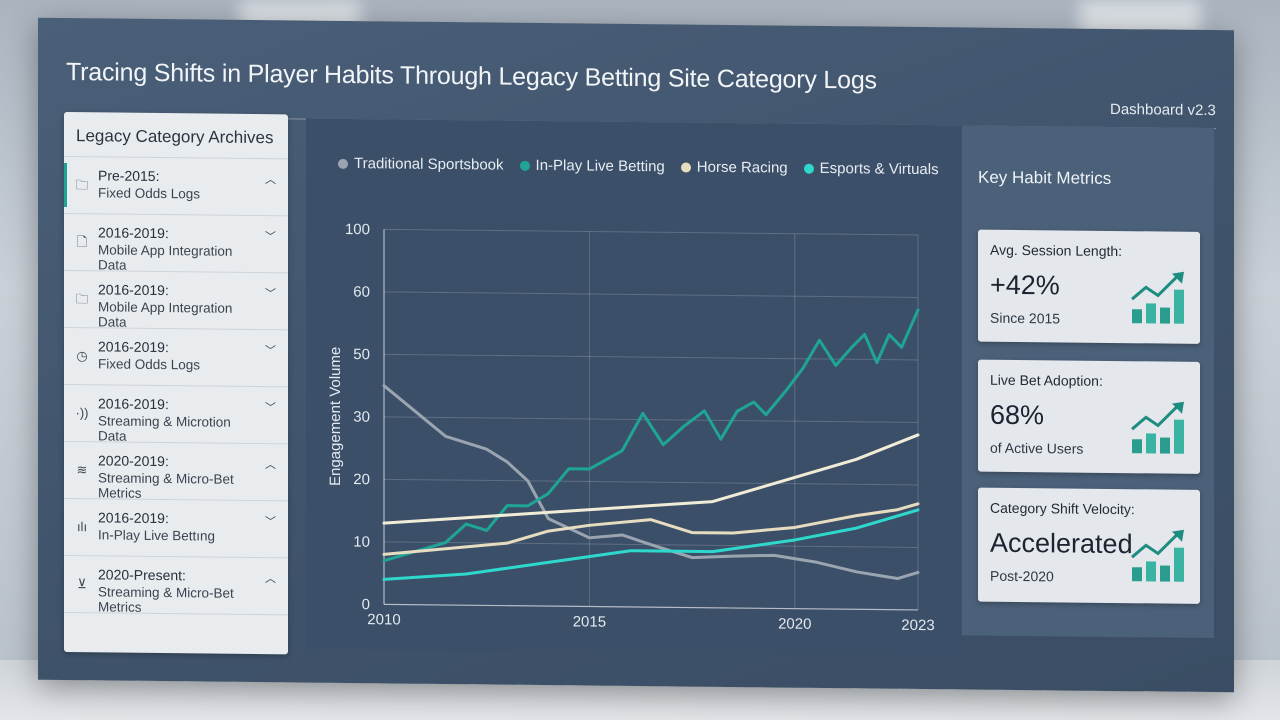  What do you see at coordinates (1037, 448) in the screenshot?
I see `metric-subtext: of Active Users` at bounding box center [1037, 448].